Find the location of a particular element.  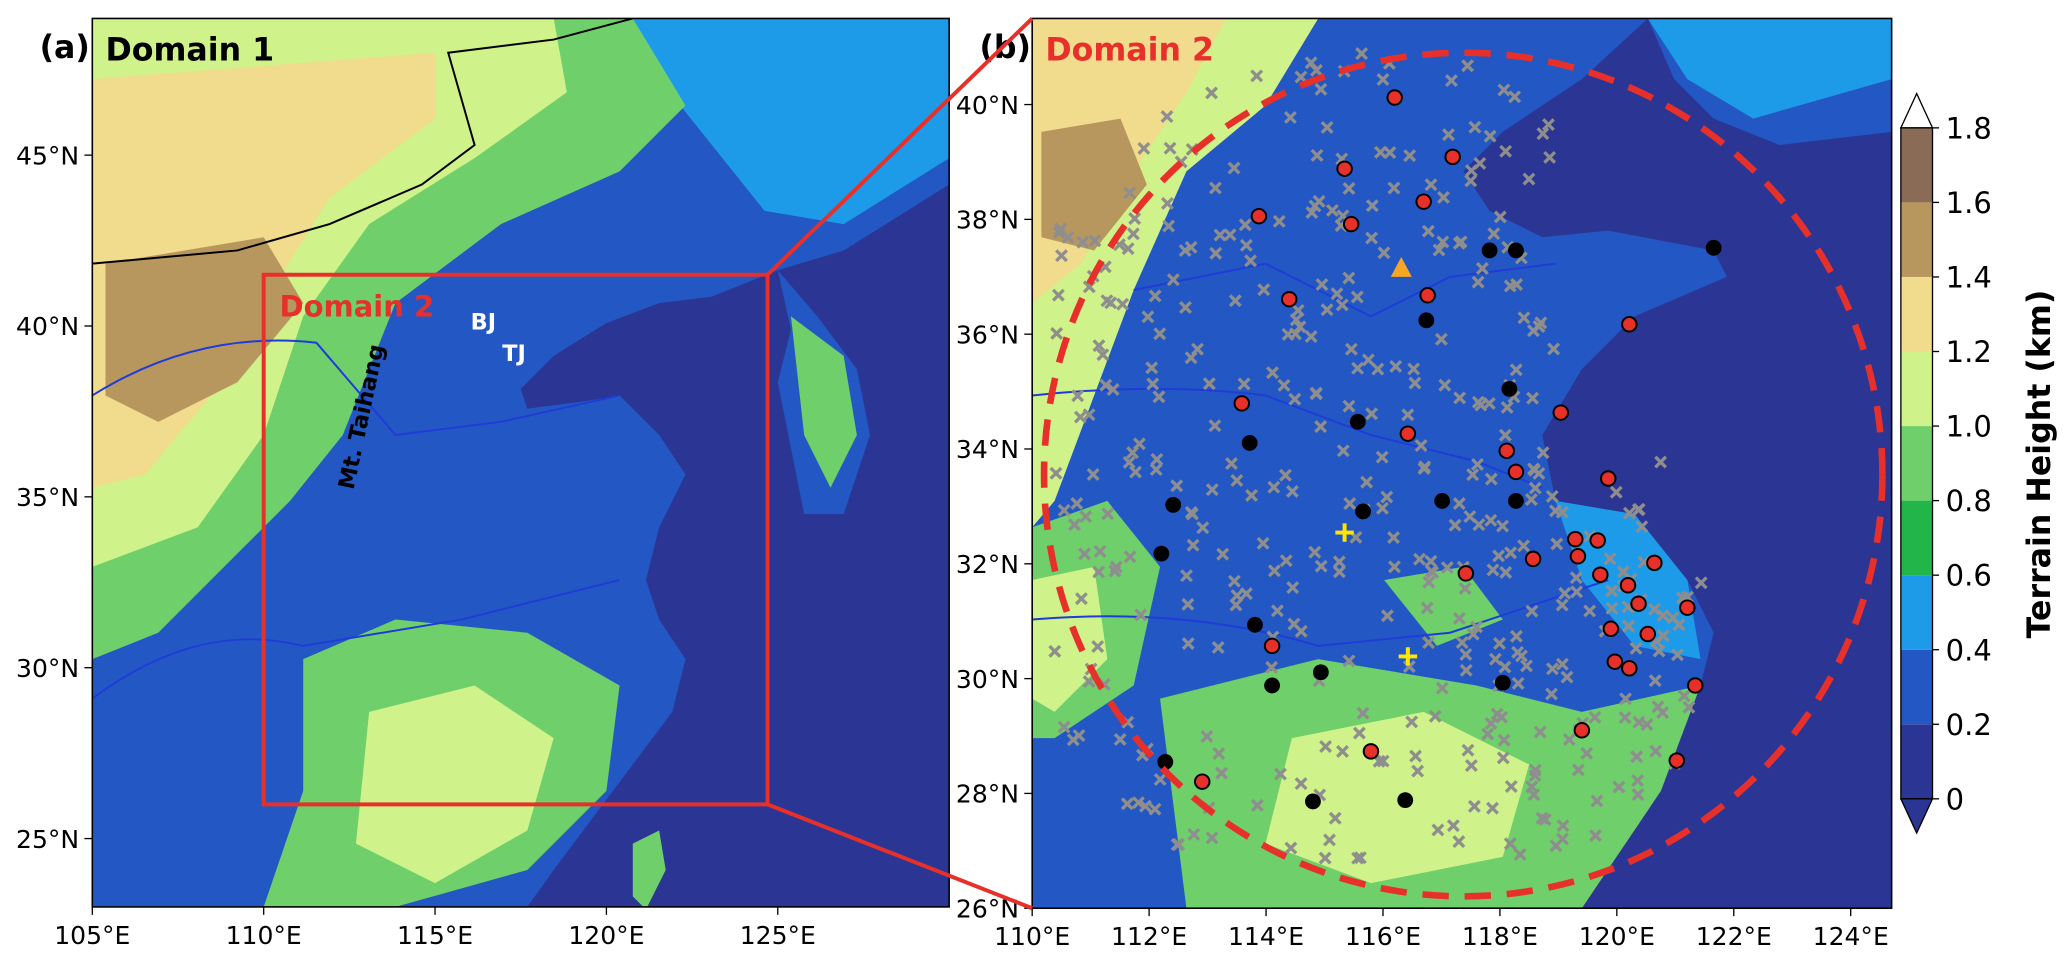

y-tick-label: 45°N is located at coordinates (47, 155).